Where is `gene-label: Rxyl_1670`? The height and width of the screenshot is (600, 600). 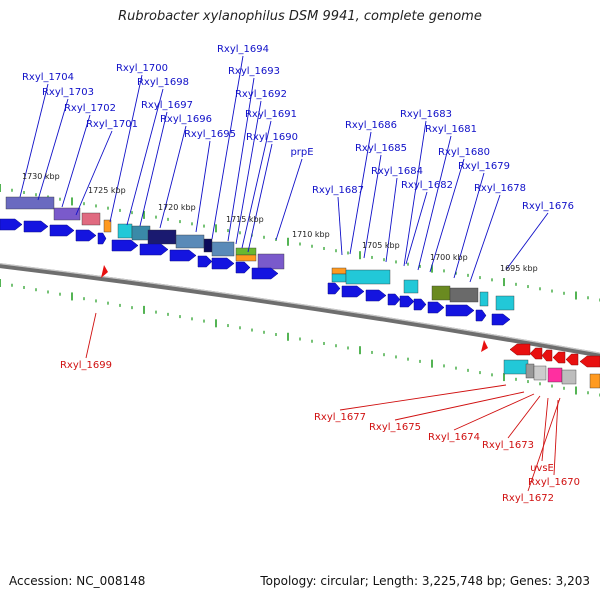
gene-label: Rxyl_1670 is located at coordinates (554, 482).